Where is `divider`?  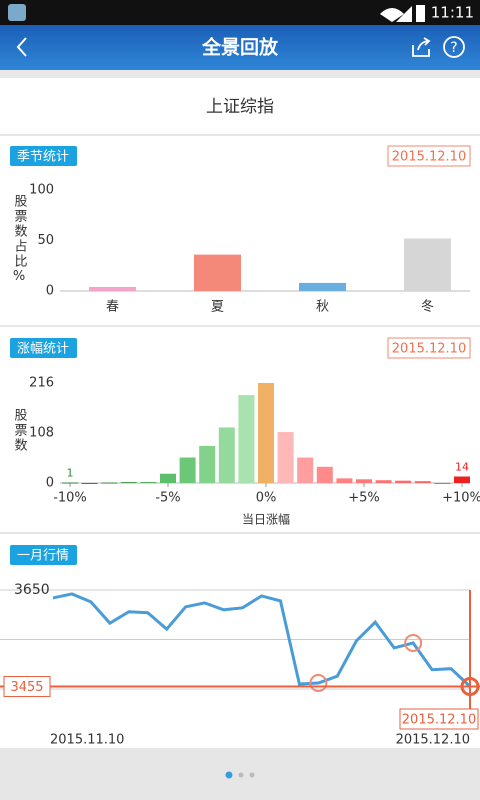
divider is located at coordinates (240, 74).